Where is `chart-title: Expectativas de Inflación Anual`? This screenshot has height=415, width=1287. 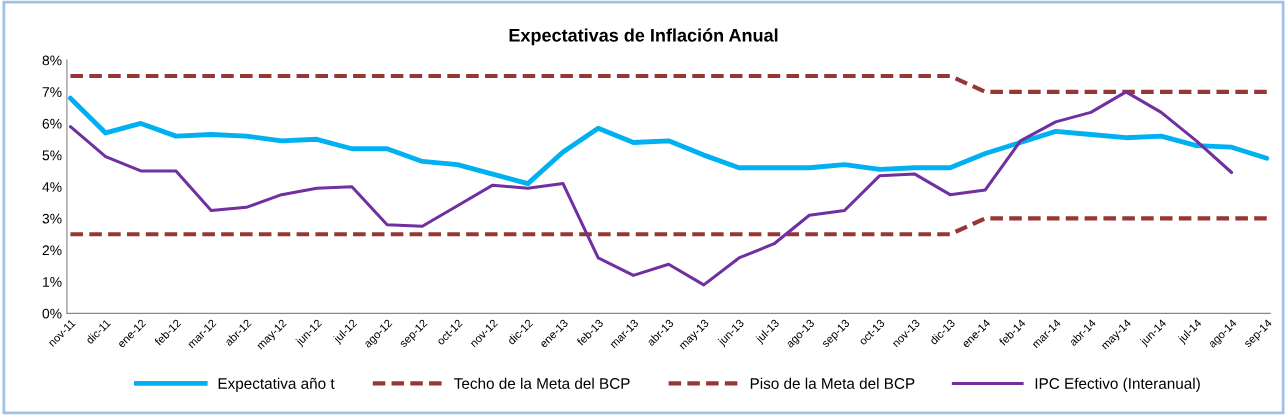
chart-title: Expectativas de Inflación Anual is located at coordinates (643, 37).